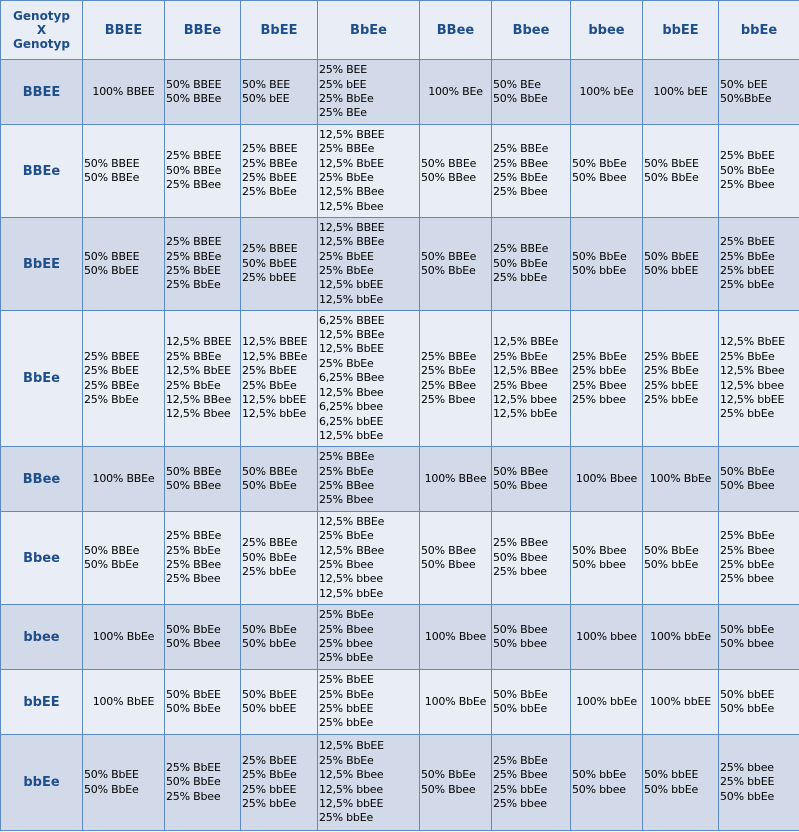 The width and height of the screenshot is (799, 832). Describe the element at coordinates (606, 479) in the screenshot. I see `cell: 100% Bbee` at that location.